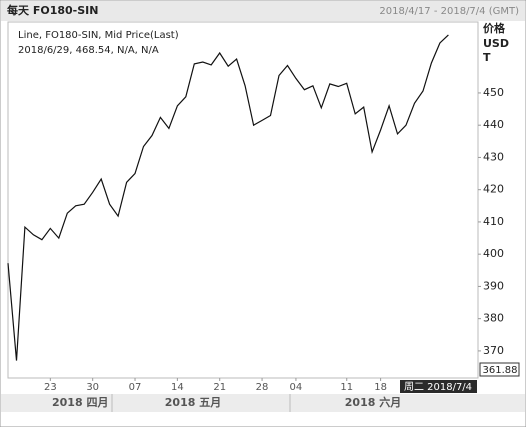 The height and width of the screenshot is (431, 526). What do you see at coordinates (52, 10) in the screenshot?
I see `chart-title: 每天 FO180-SIN` at bounding box center [52, 10].